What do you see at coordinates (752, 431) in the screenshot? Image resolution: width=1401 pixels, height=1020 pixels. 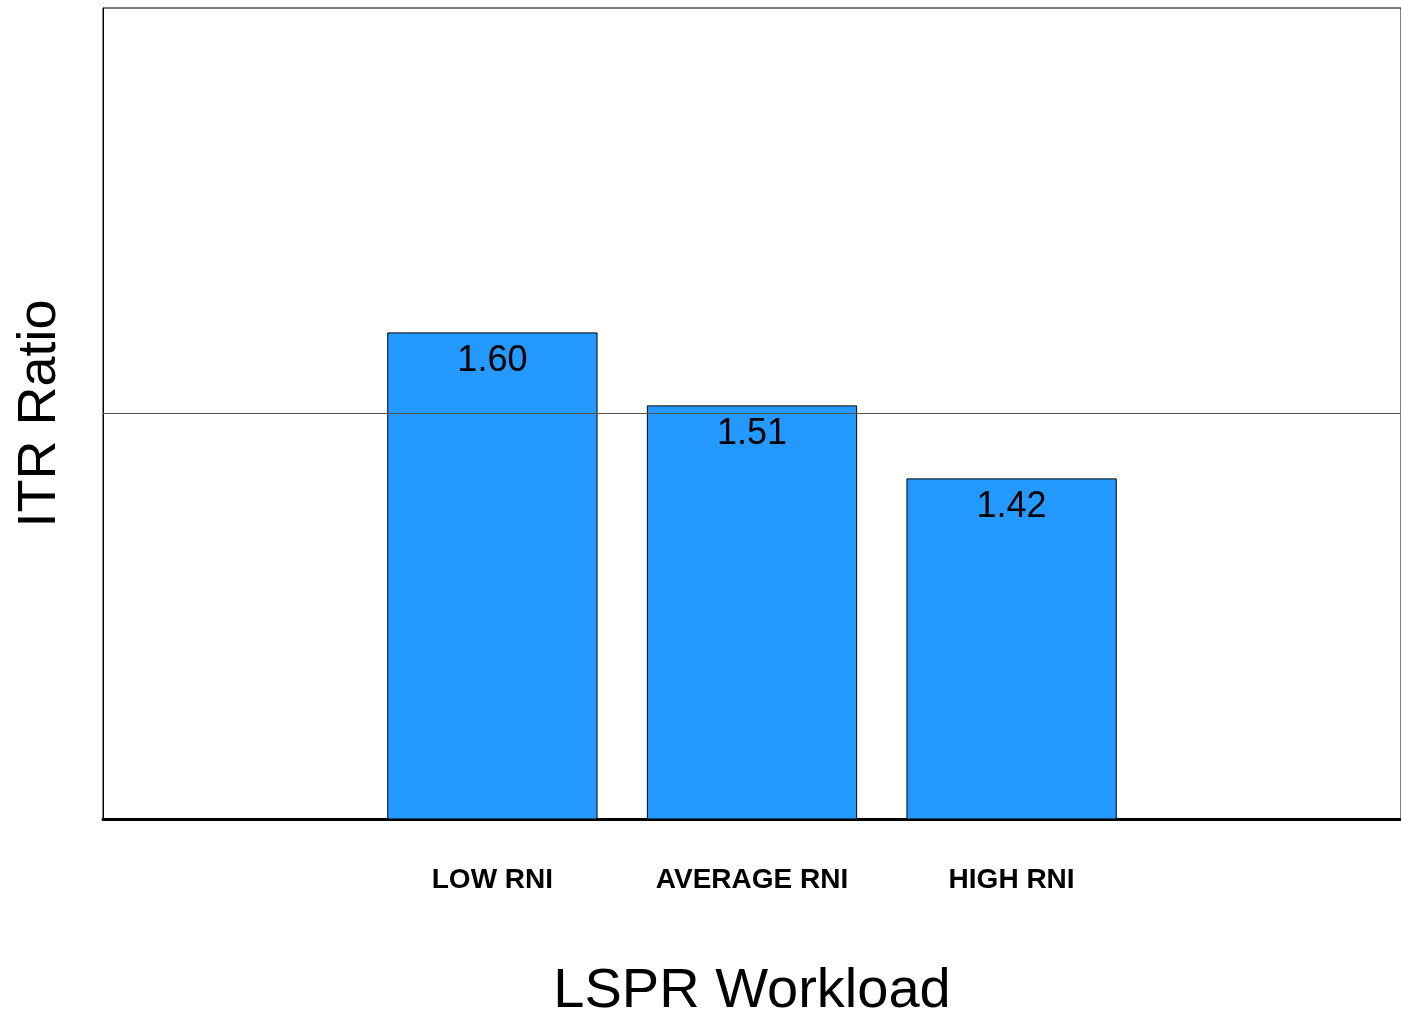 I see `data-label: 1.51` at bounding box center [752, 431].